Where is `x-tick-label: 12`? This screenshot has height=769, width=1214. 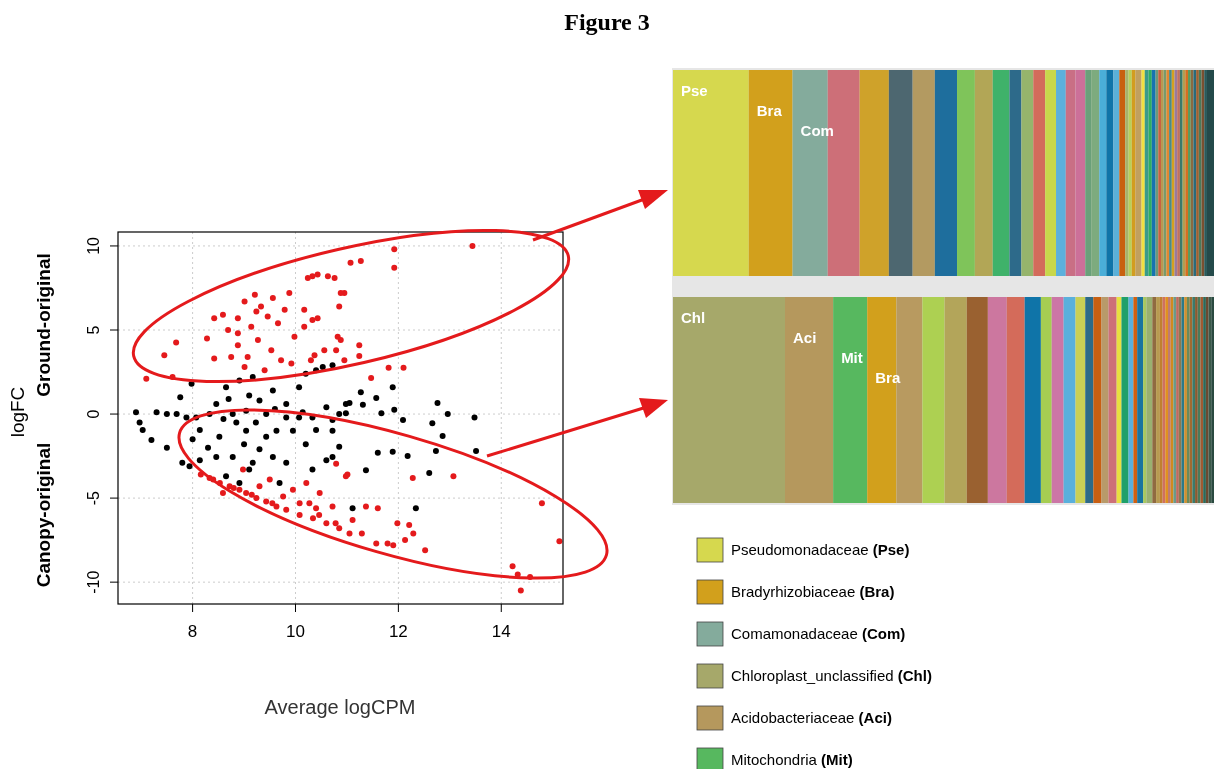 x-tick-label: 12 is located at coordinates (398, 631).